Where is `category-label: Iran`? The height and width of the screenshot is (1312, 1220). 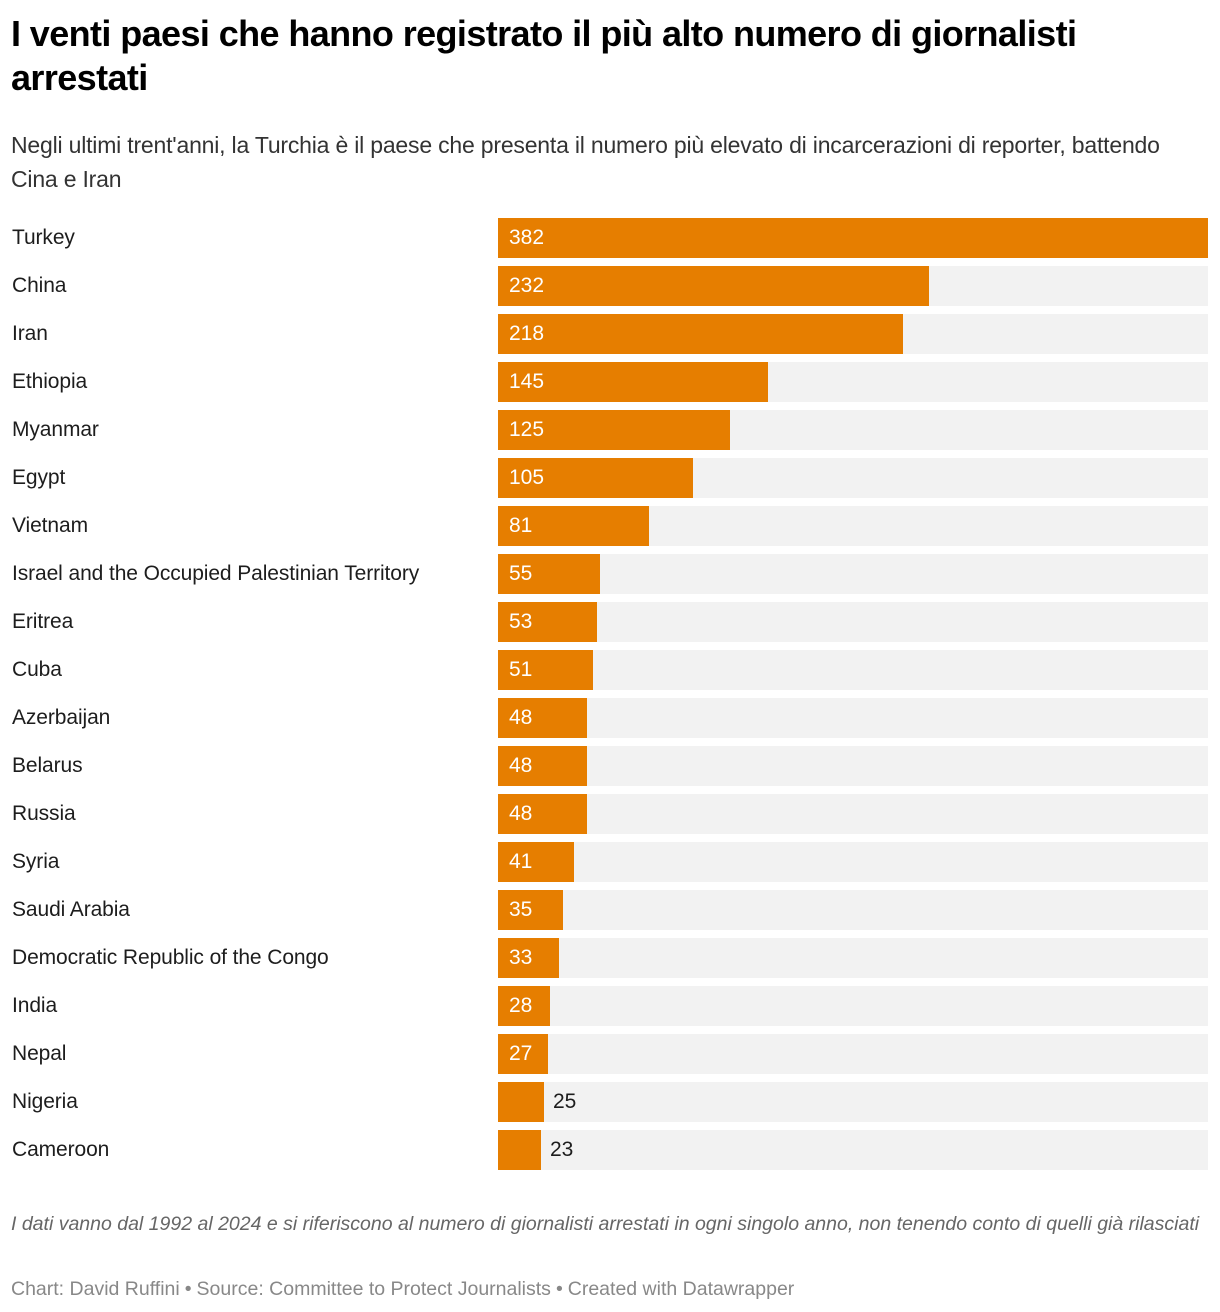 category-label: Iran is located at coordinates (30, 333).